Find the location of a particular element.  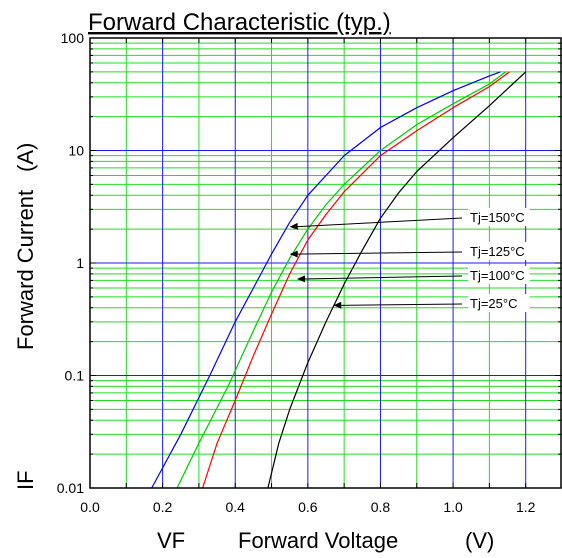

y-tick-label: 10 is located at coordinates (76, 151).